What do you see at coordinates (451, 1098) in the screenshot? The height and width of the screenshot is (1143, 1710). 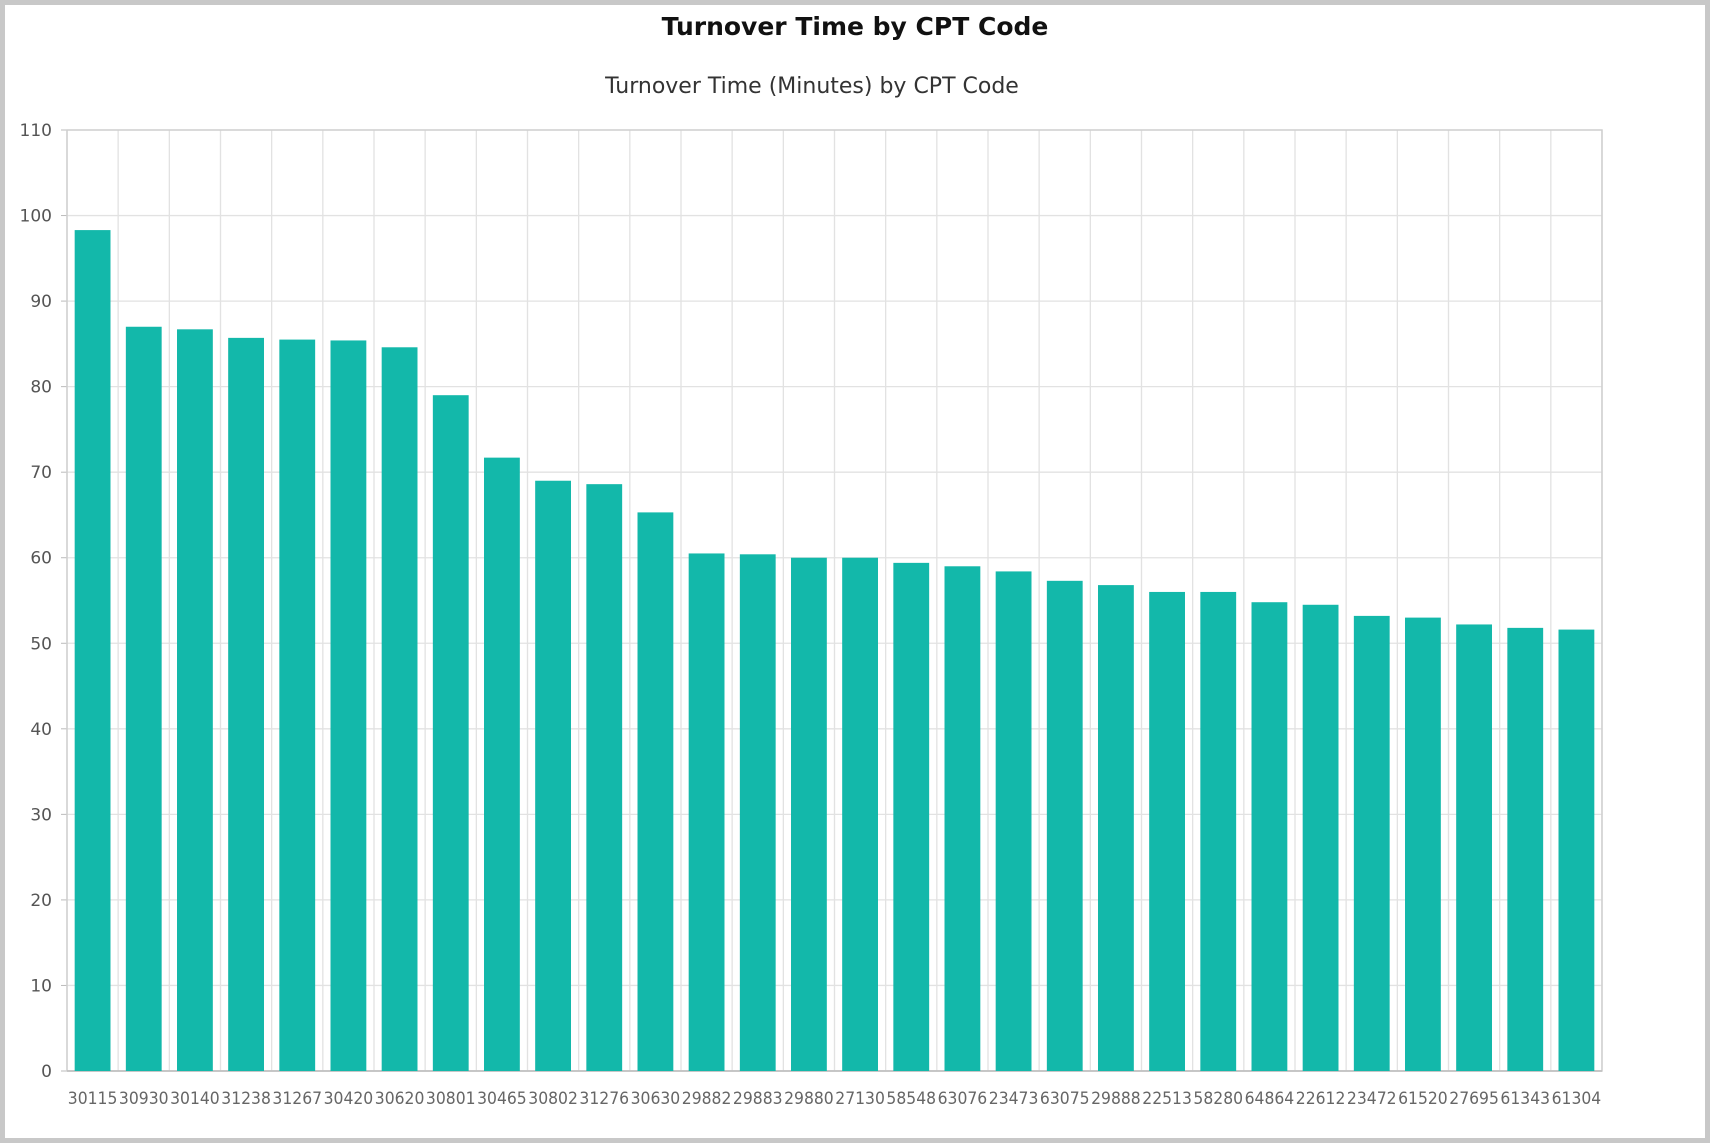 I see `x-category-label: 30801` at bounding box center [451, 1098].